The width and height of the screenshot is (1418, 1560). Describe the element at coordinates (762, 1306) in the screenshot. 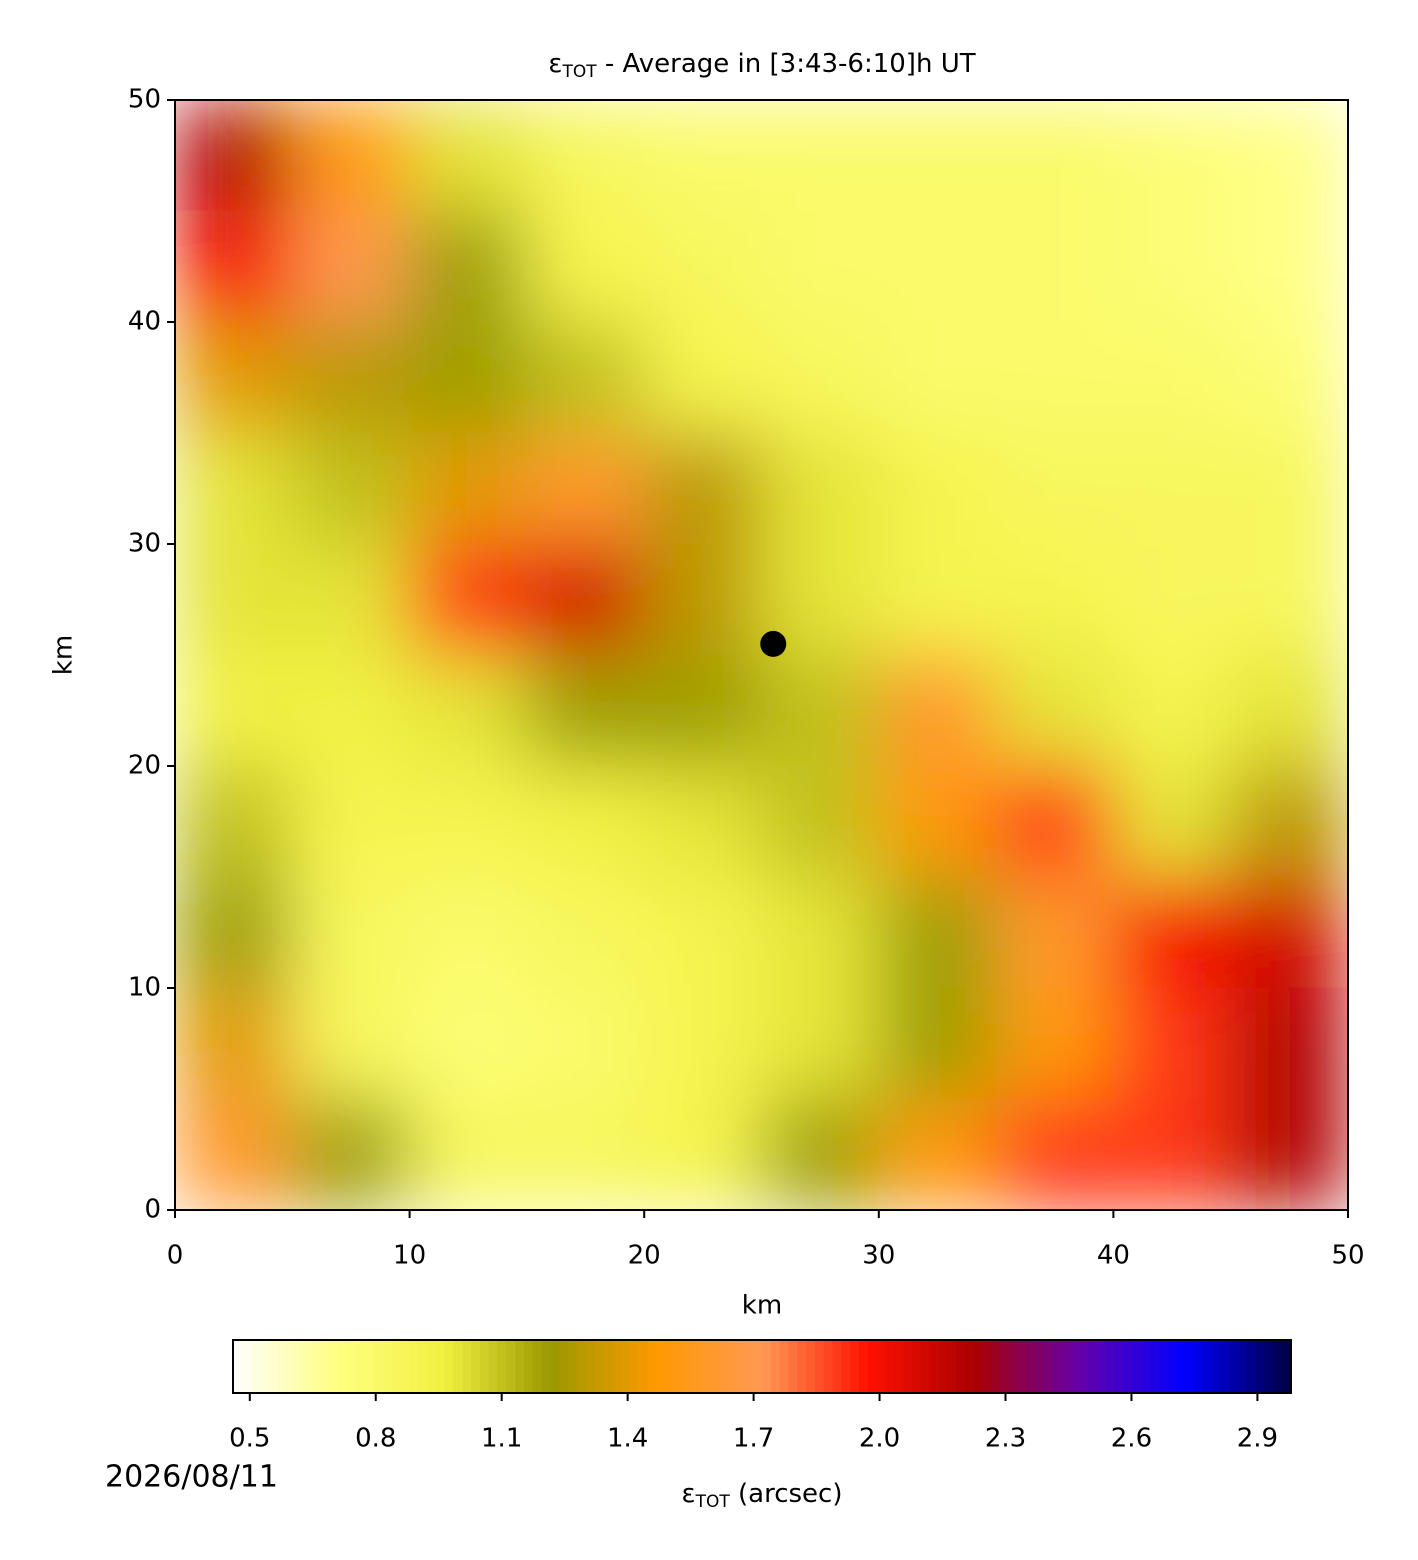

I see `x-axis-label: km` at that location.